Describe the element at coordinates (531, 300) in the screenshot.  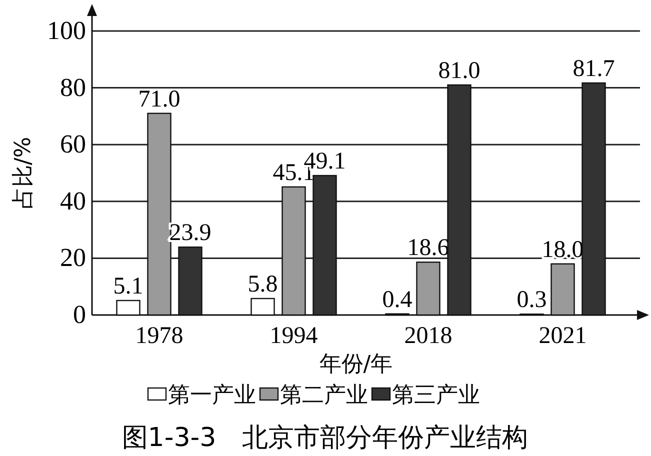
I see `data-label: 0.3` at that location.